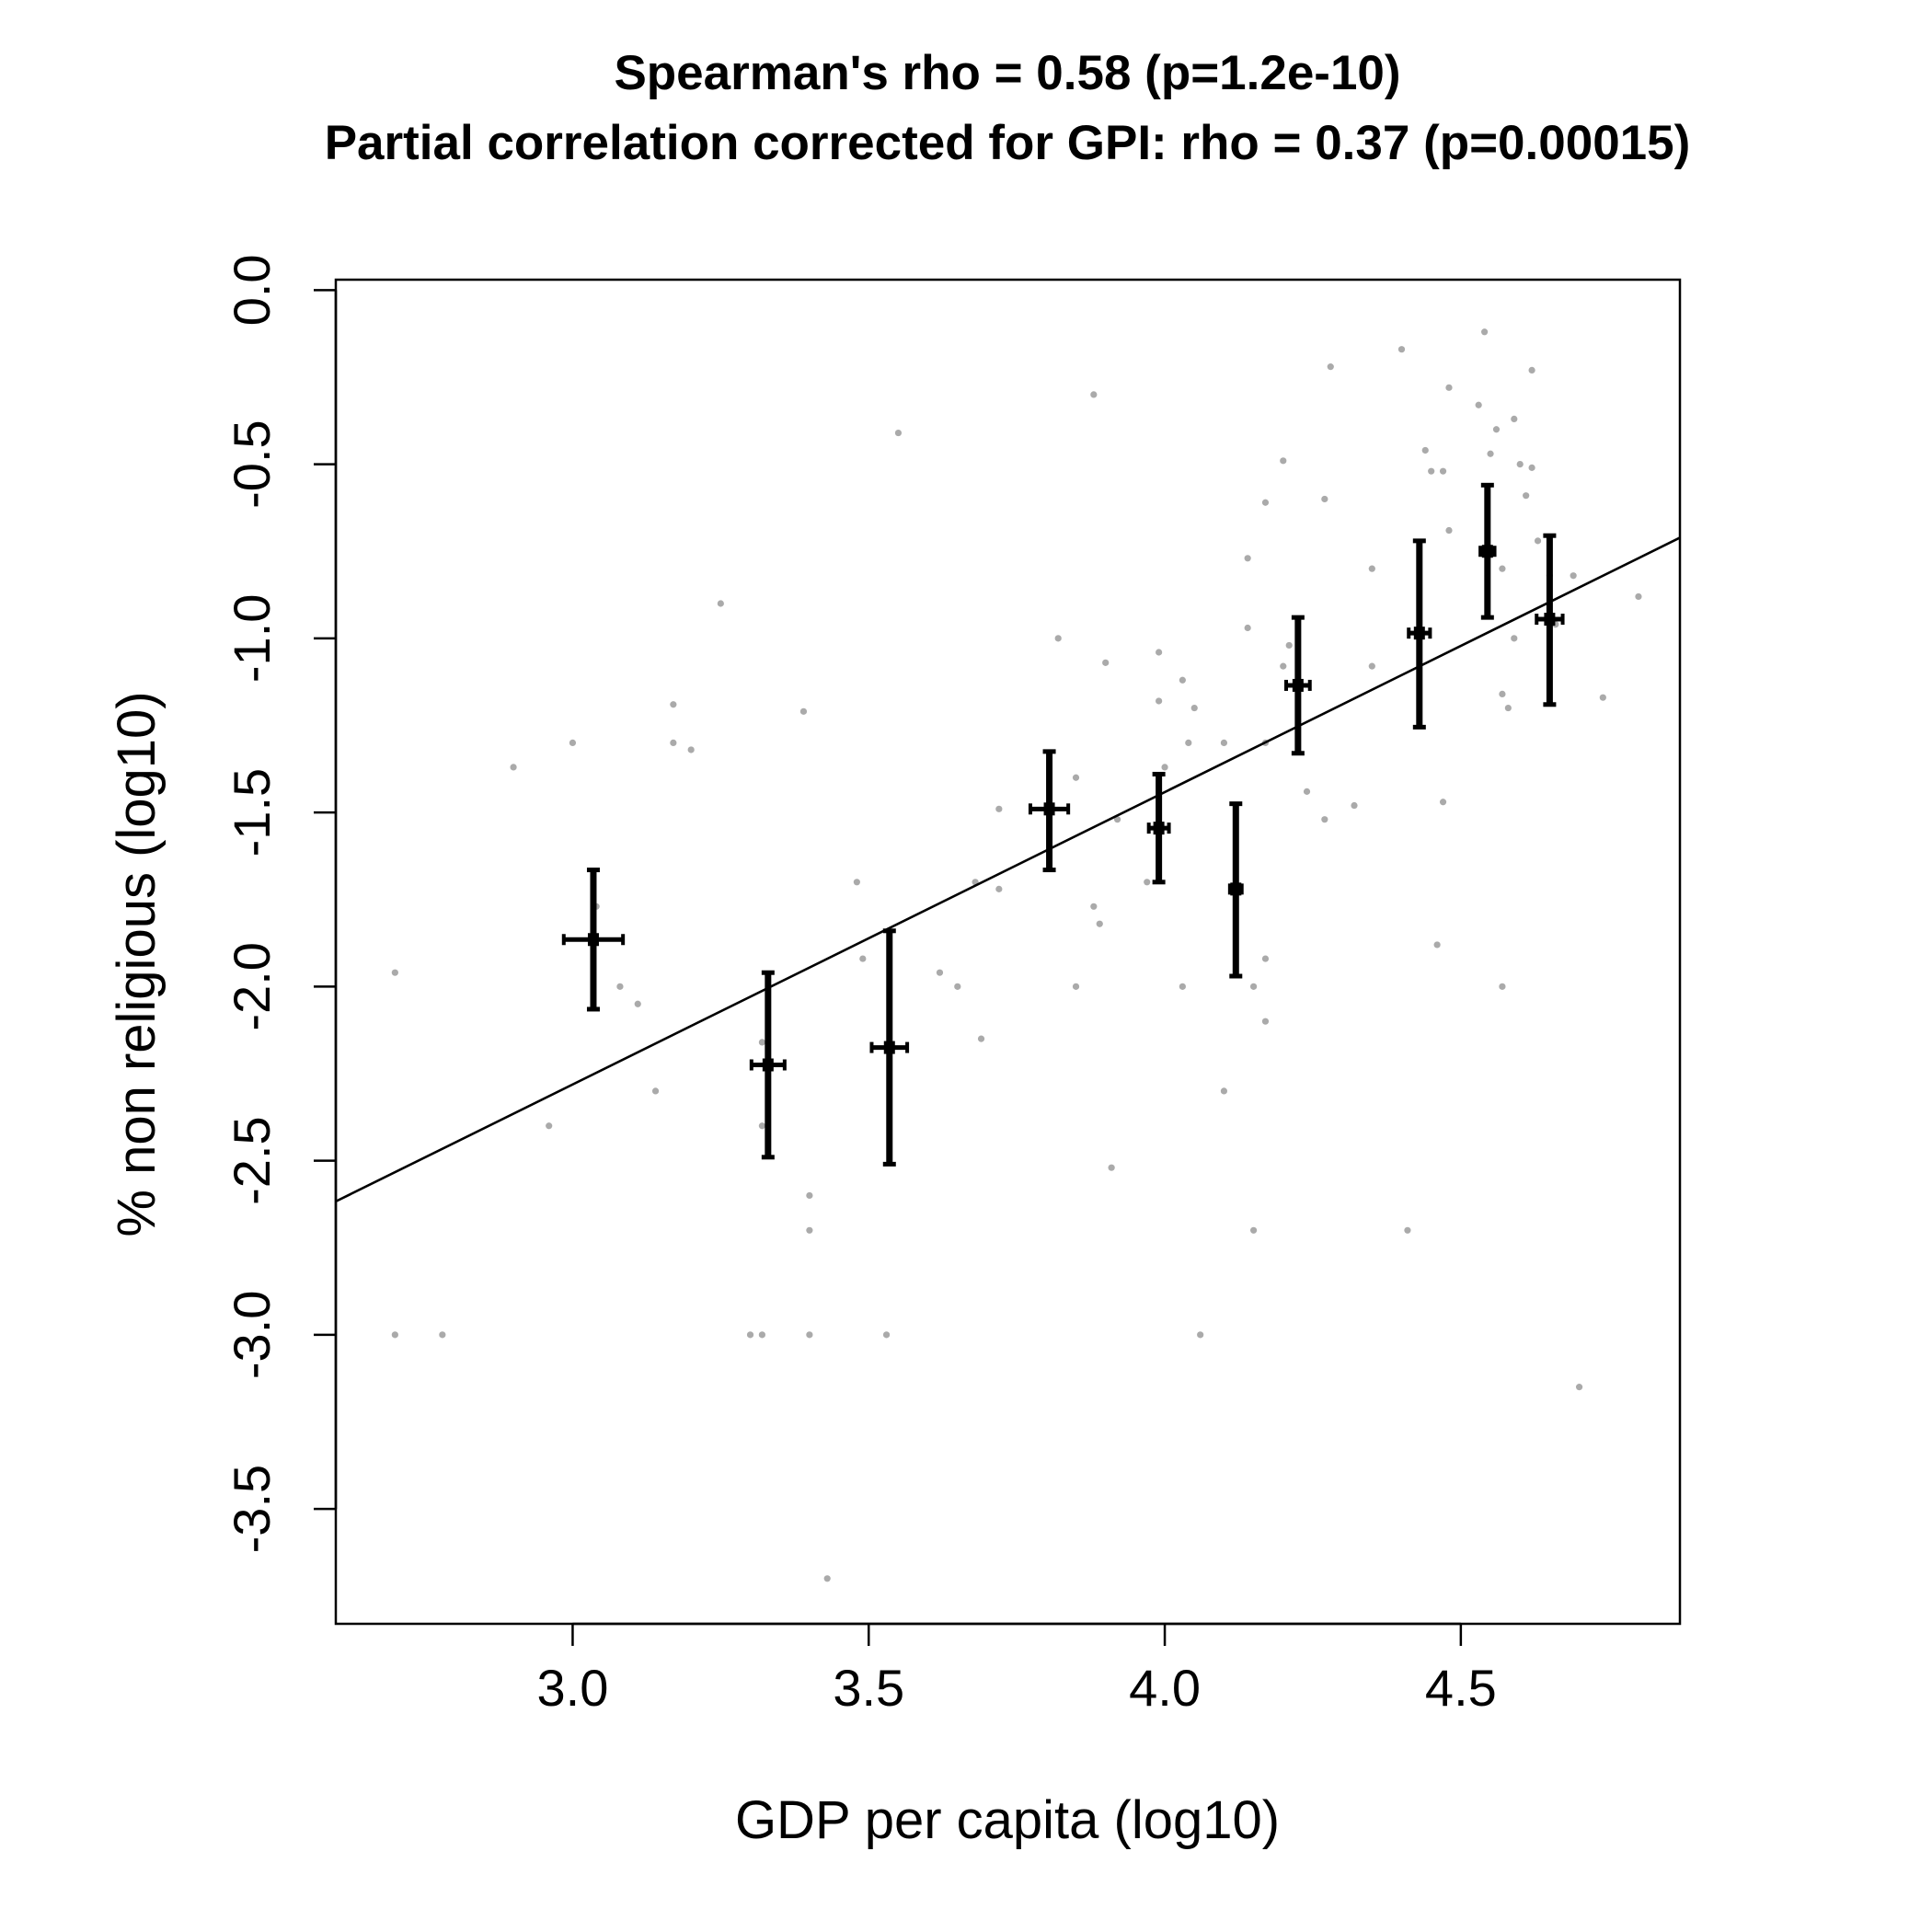 Image resolution: width=1932 pixels, height=1932 pixels. I want to click on y-tick-label: -1.0, so click(252, 639).